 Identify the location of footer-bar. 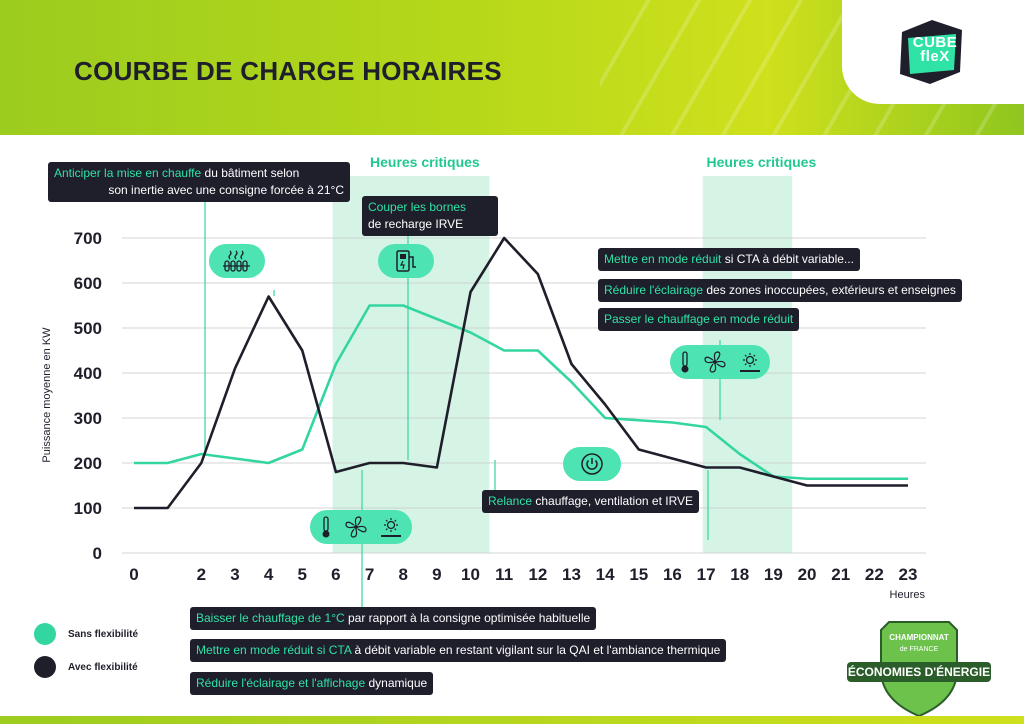
(512, 720).